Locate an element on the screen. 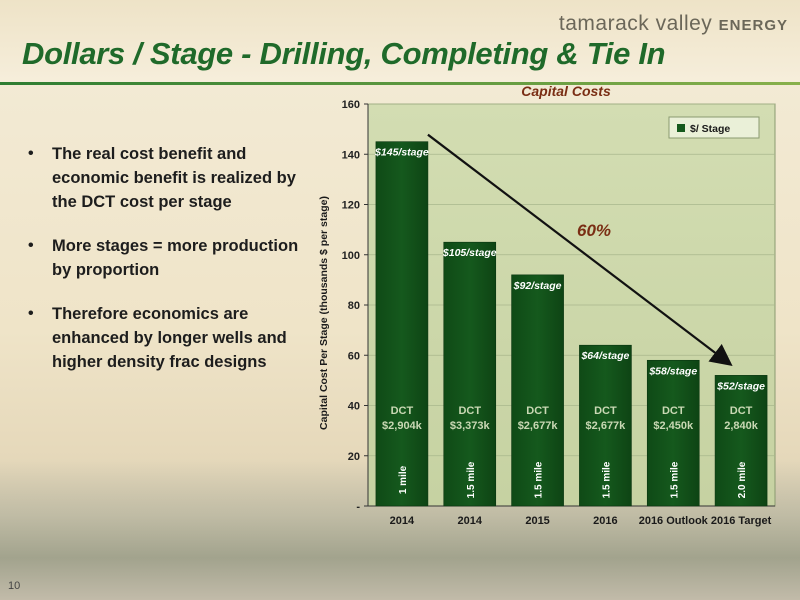  y-tick-label: 80 is located at coordinates (354, 306).